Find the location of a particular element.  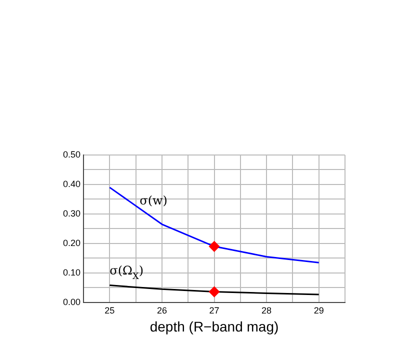

y-tick-label: 0.30 is located at coordinates (71, 213).